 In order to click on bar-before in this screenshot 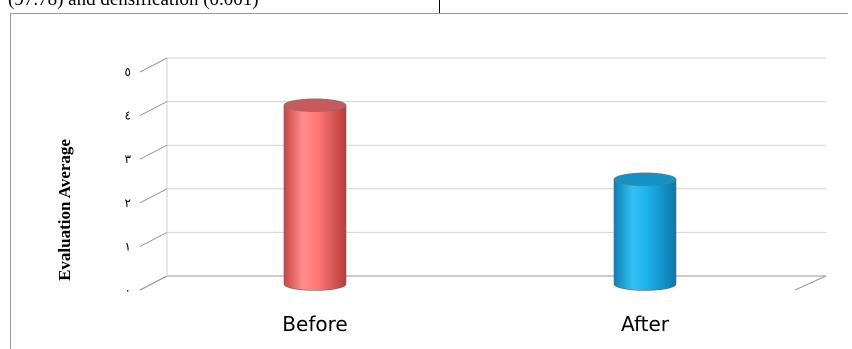, I will do `click(315, 197)`.